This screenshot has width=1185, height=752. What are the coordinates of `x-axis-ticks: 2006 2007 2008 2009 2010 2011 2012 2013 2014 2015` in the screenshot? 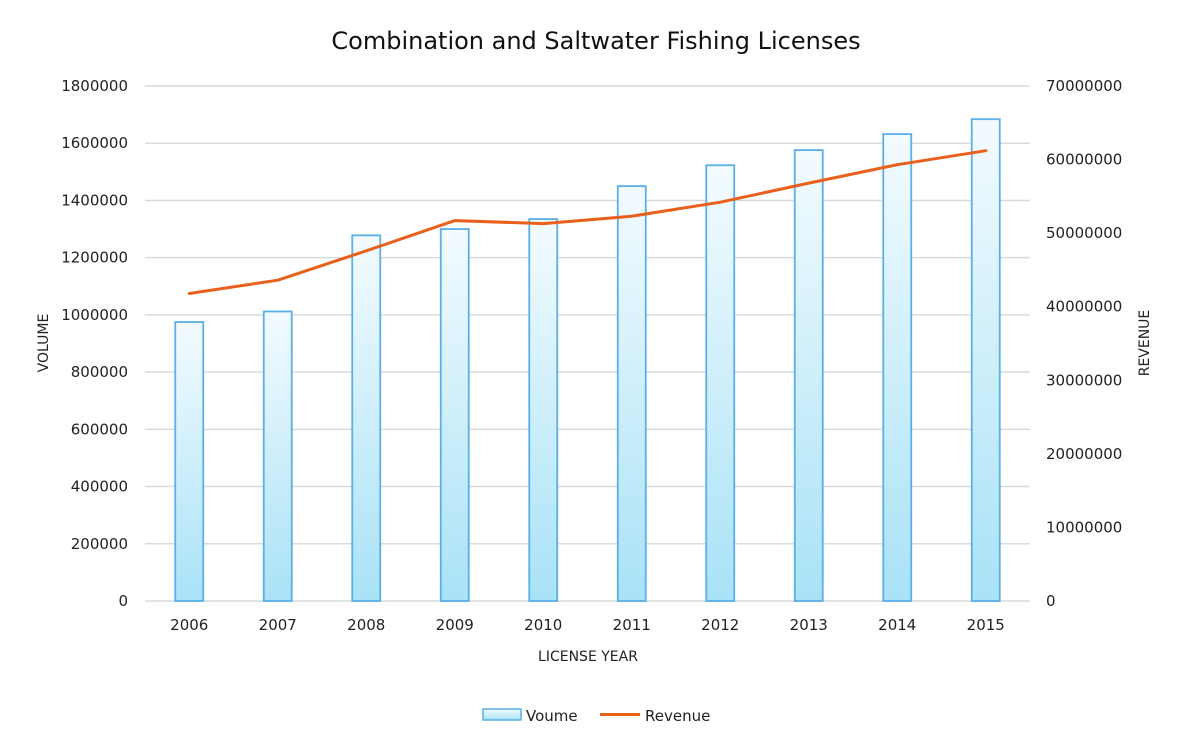 It's located at (587, 625).